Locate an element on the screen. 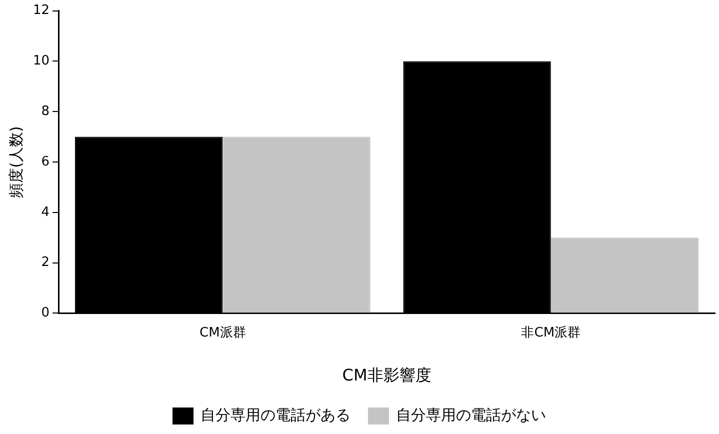 This screenshot has width=719, height=434. y-tick-label: 0 is located at coordinates (45, 313).